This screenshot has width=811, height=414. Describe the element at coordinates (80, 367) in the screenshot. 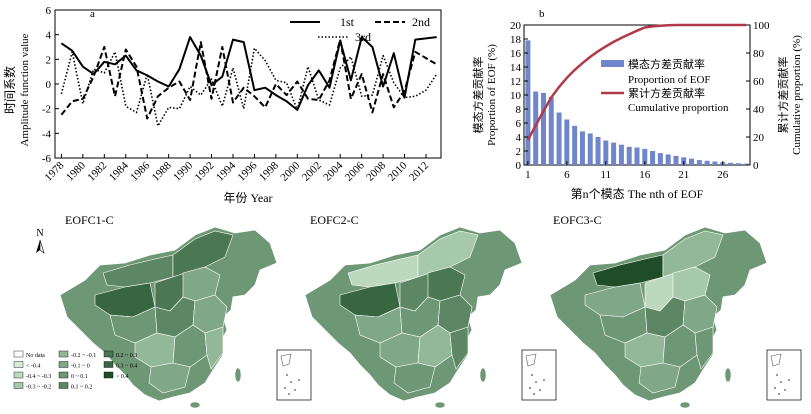

I see `legend-label: -0.1 ~ 0` at that location.